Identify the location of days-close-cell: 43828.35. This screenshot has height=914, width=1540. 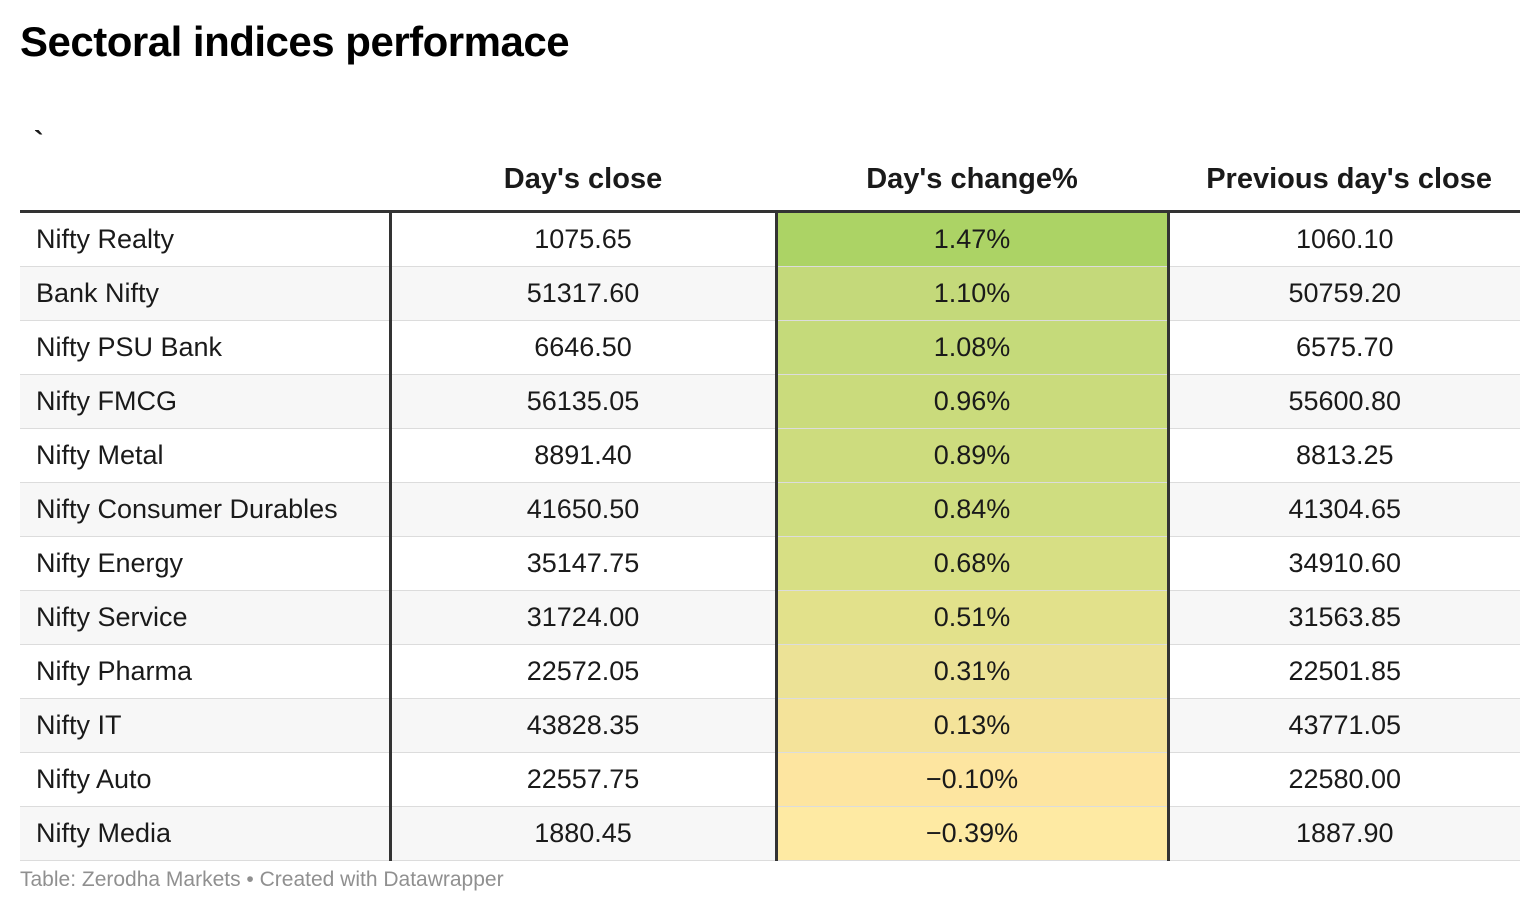
(584, 725).